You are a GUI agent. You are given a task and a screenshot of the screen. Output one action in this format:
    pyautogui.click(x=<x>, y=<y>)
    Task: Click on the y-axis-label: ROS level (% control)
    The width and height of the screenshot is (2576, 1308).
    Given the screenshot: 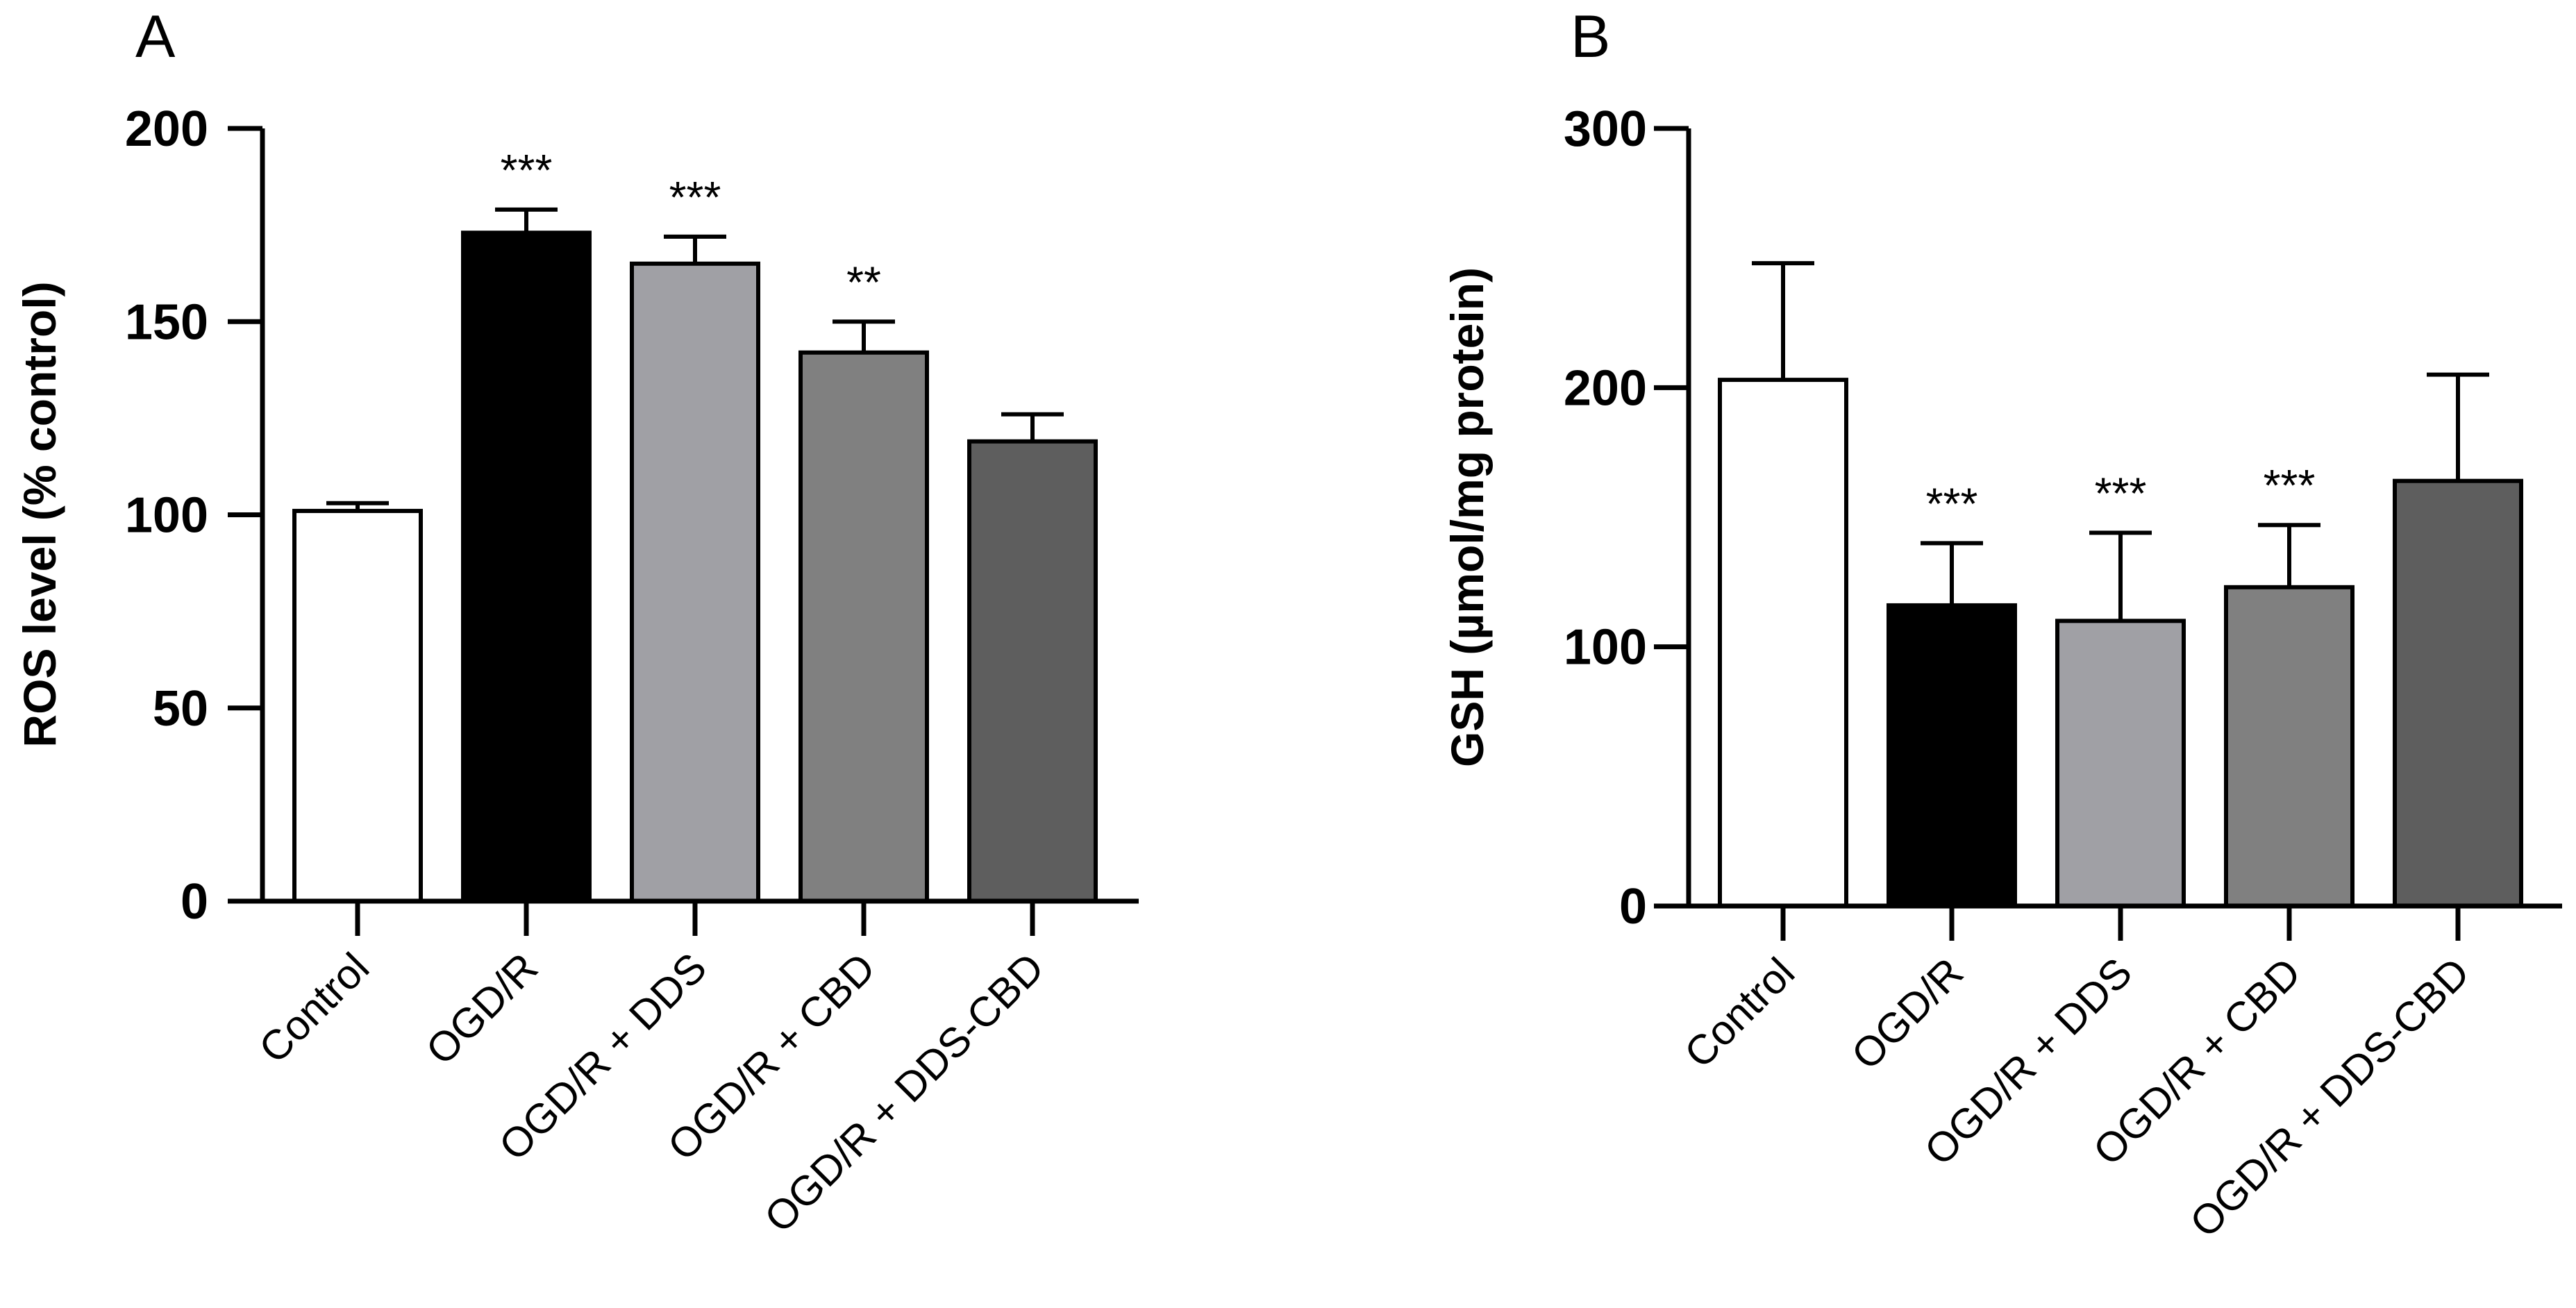 What is the action you would take?
    pyautogui.click(x=39, y=514)
    